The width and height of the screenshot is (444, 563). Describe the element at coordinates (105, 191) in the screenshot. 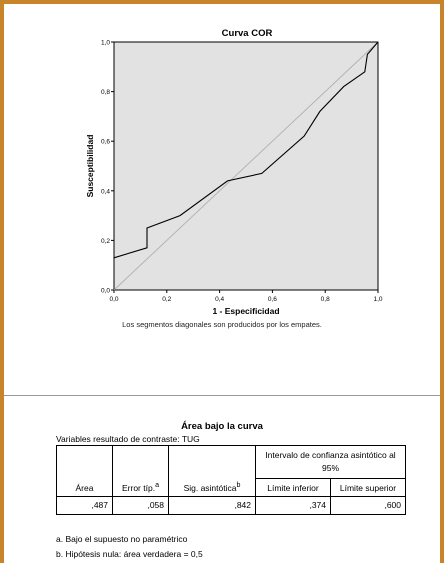

I see `y-tick-label: 0,4` at that location.